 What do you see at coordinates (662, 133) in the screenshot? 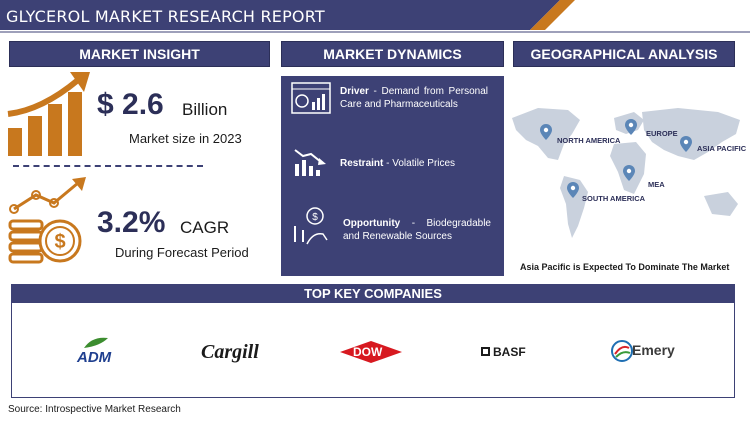
I see `region-label-europe: EUROPE` at bounding box center [662, 133].